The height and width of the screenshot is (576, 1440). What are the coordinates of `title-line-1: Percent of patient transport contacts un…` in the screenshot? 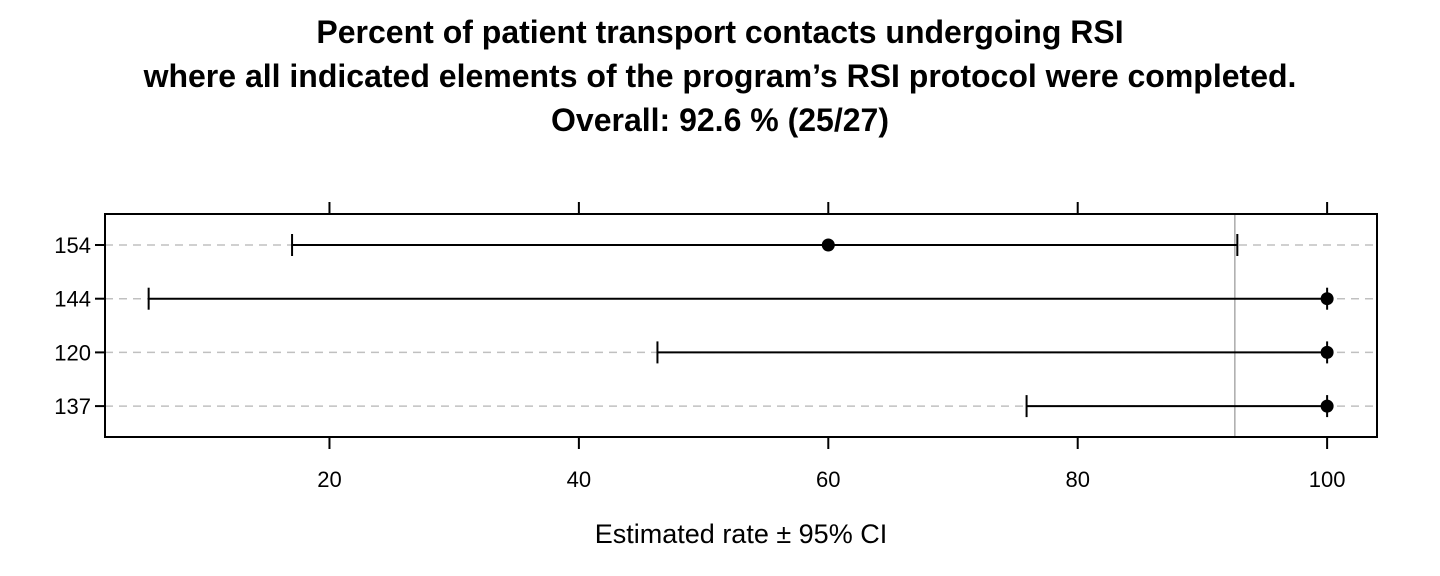 It's located at (720, 32).